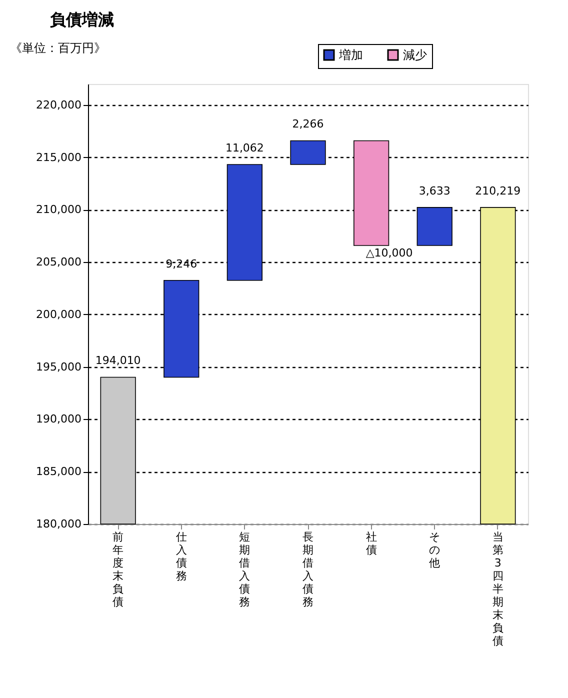  I want to click on x-tick-label: 前年度末負債, so click(118, 569).